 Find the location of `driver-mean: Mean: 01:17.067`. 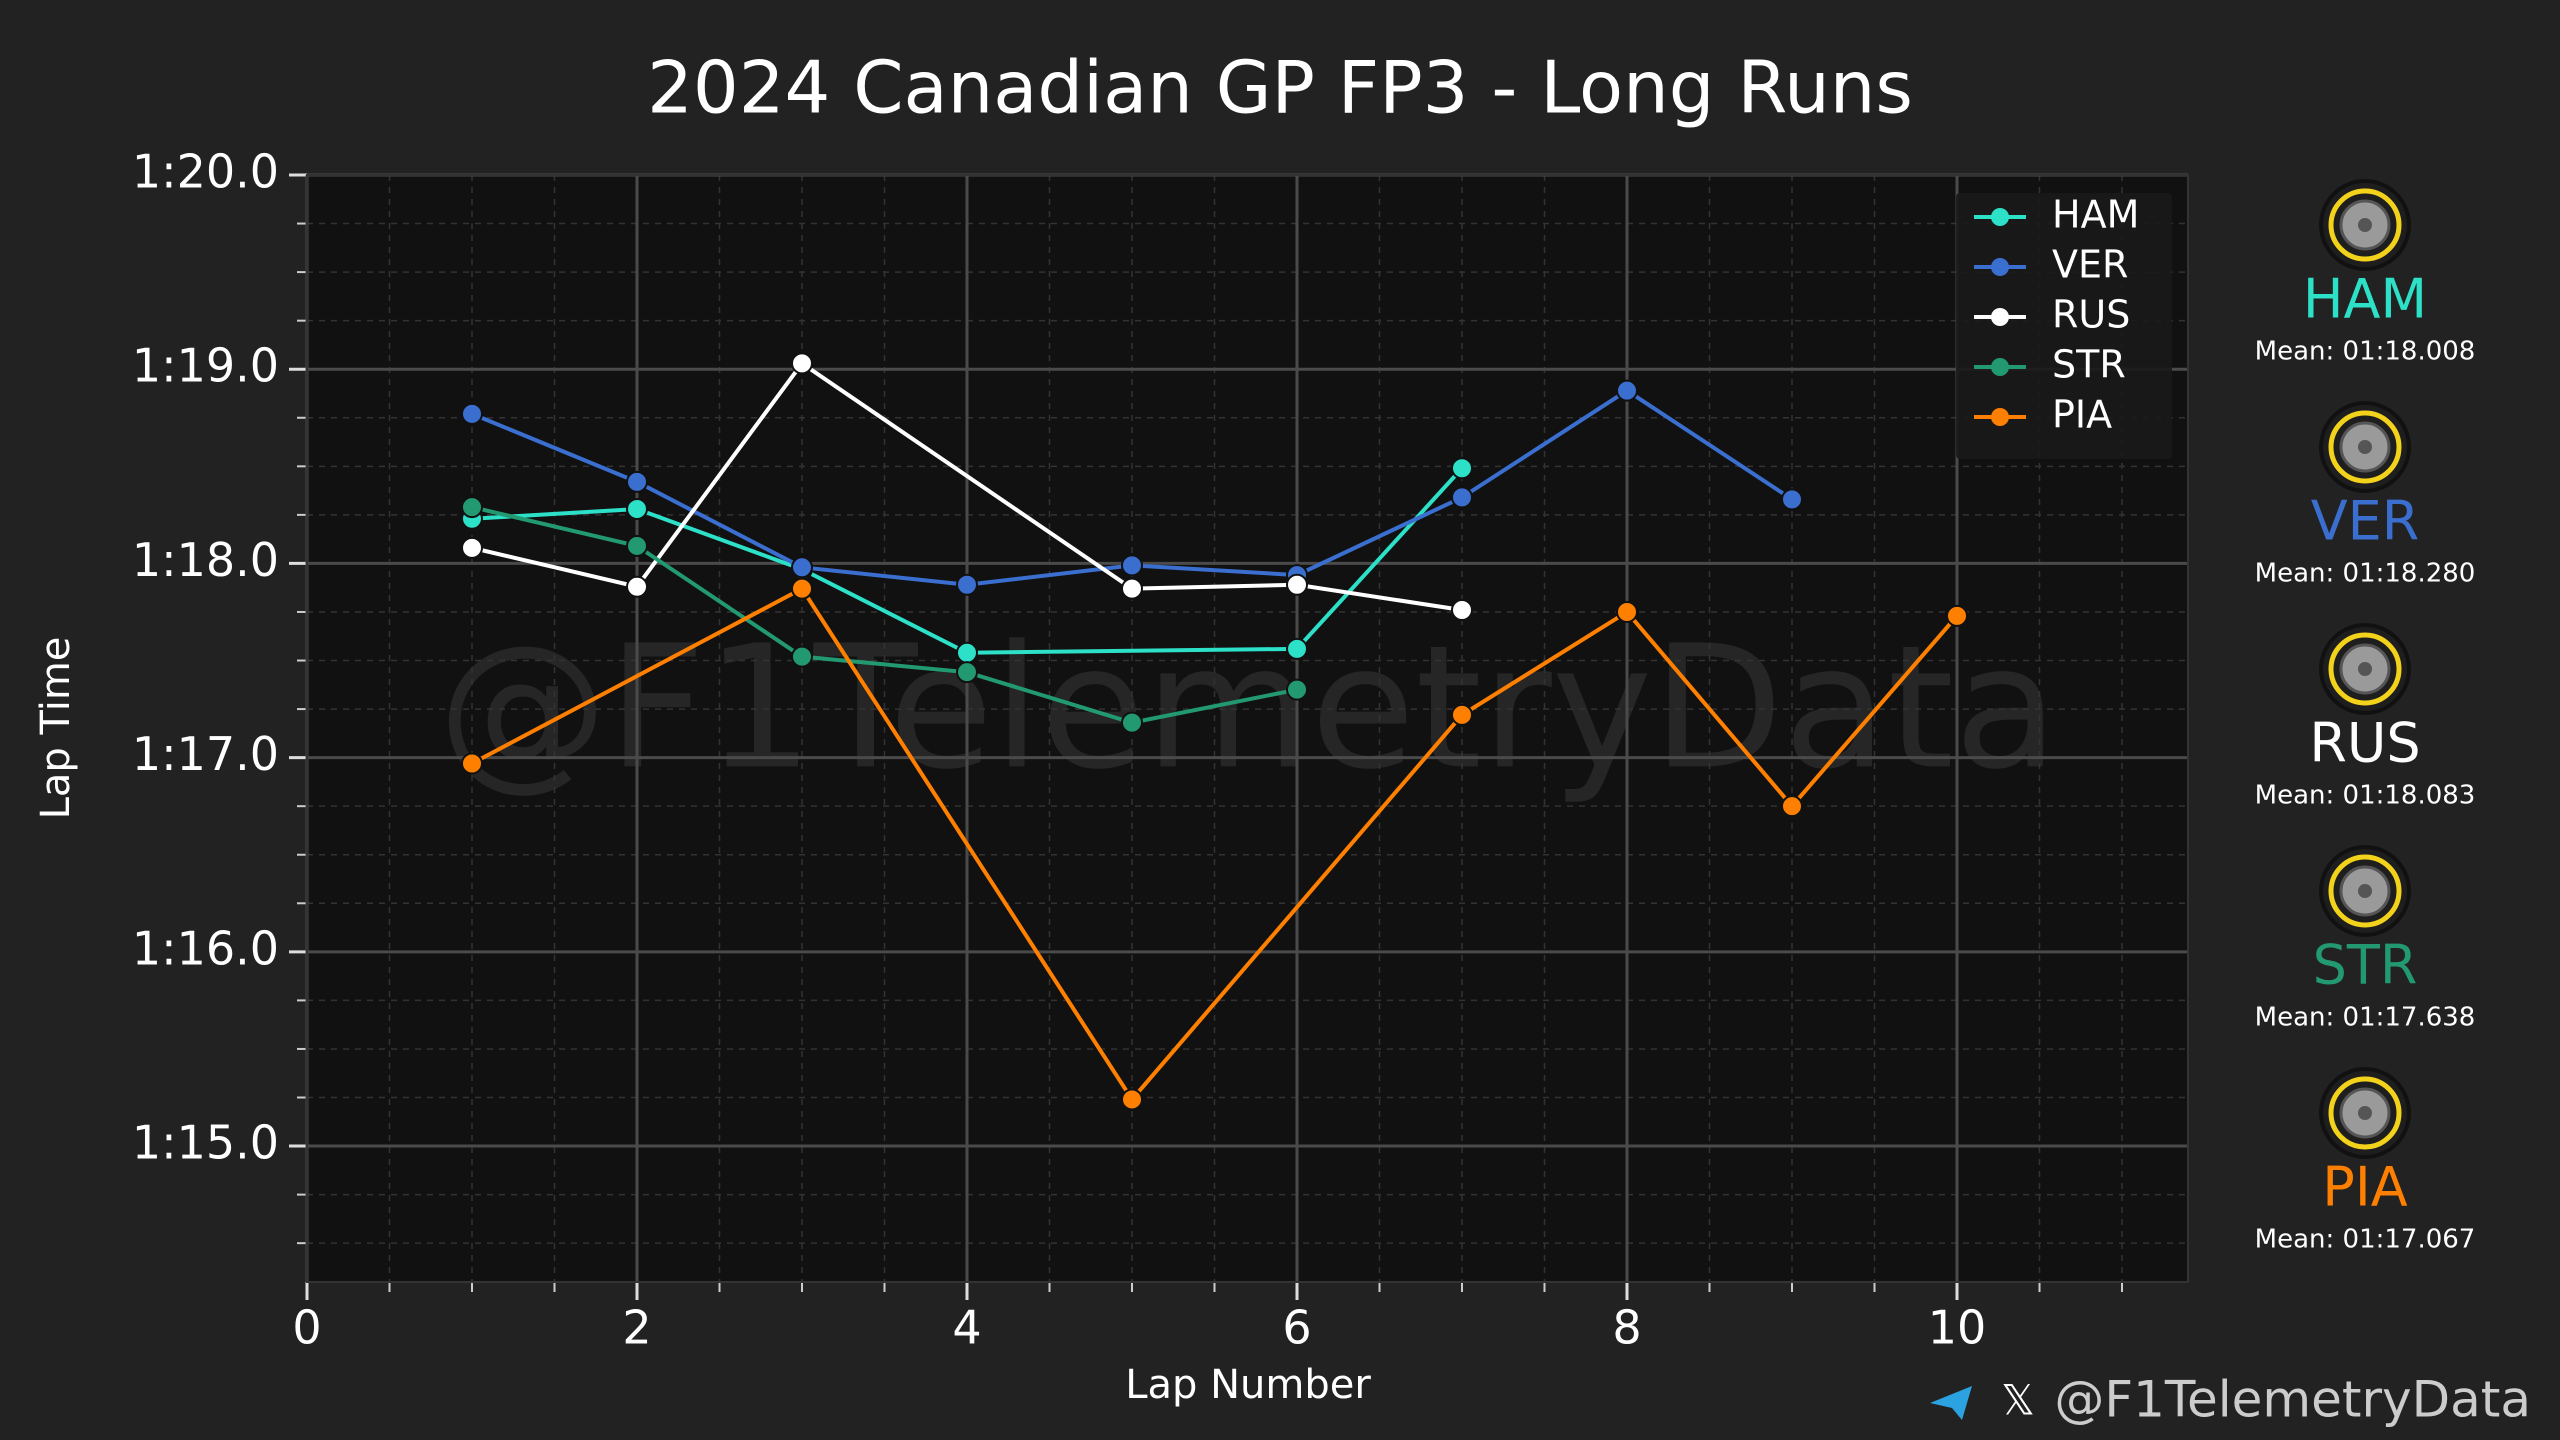

driver-mean: Mean: 01:17.067 is located at coordinates (2365, 1240).